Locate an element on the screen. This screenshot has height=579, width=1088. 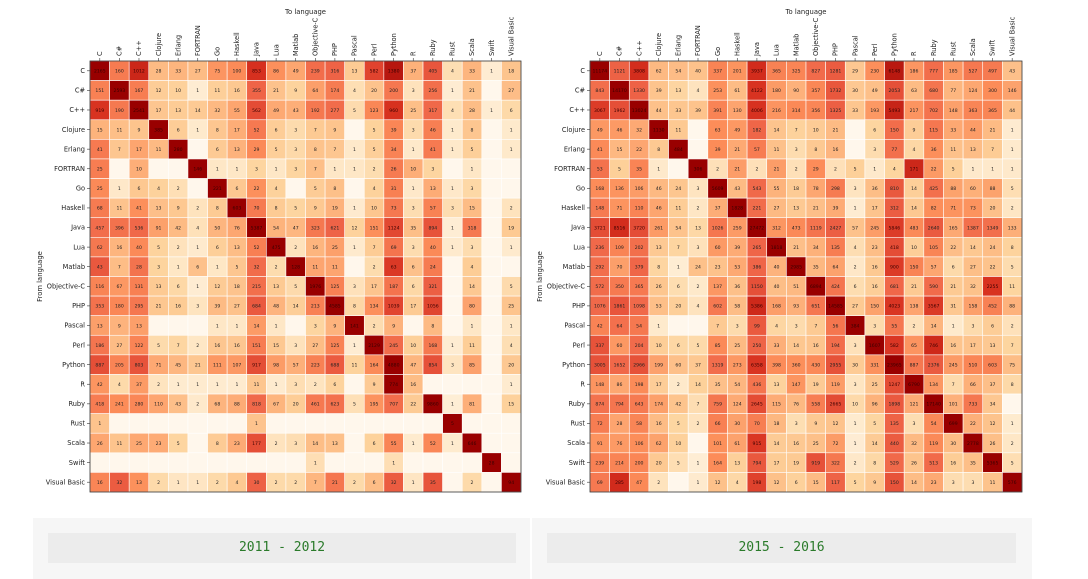
cell-value-label: 198 is located at coordinates (757, 483).